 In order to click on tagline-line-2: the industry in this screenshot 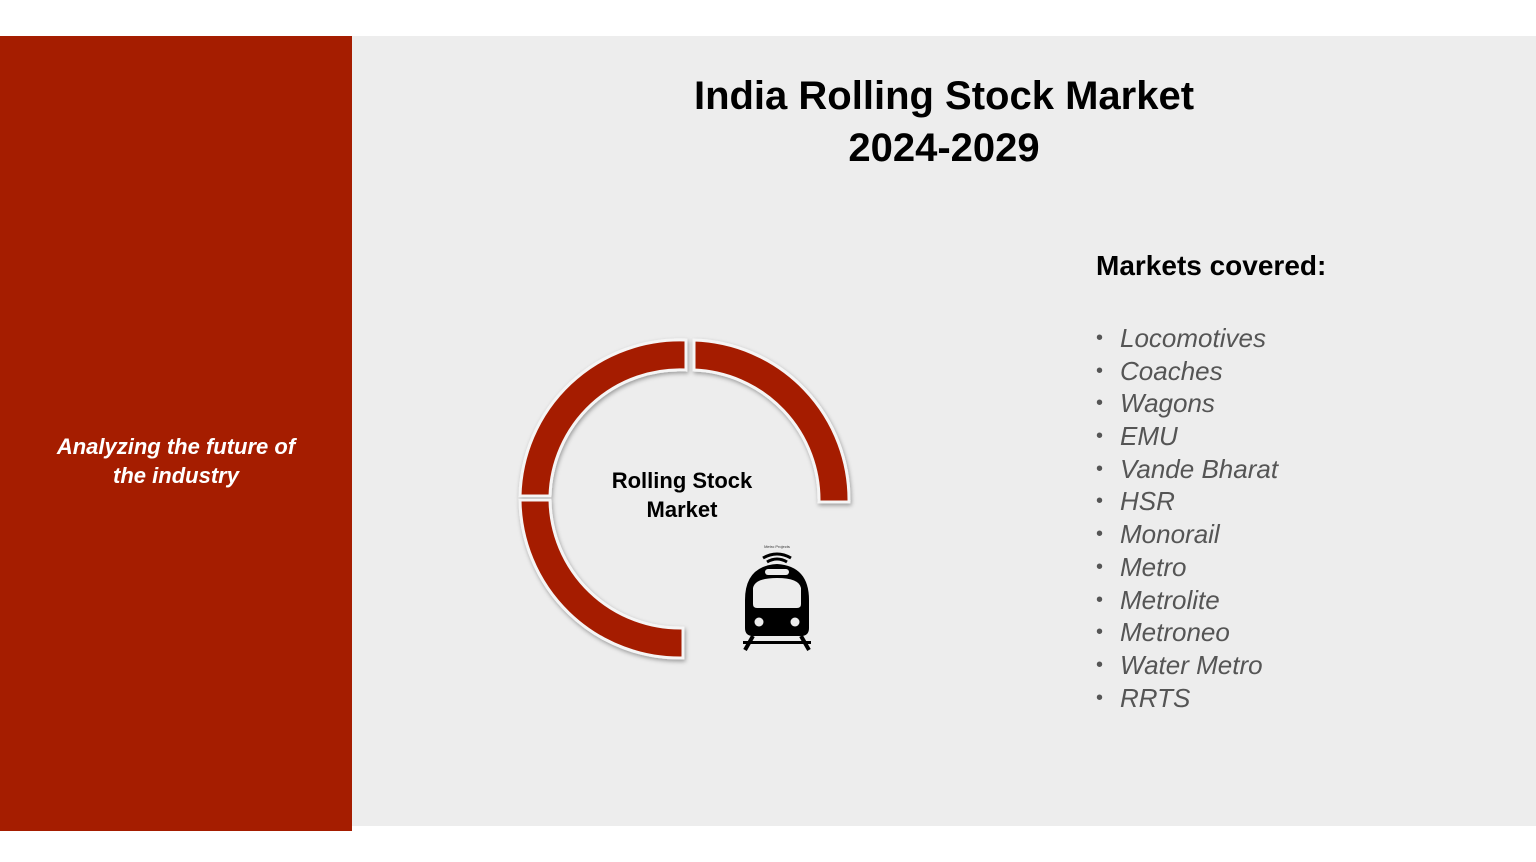, I will do `click(176, 475)`.